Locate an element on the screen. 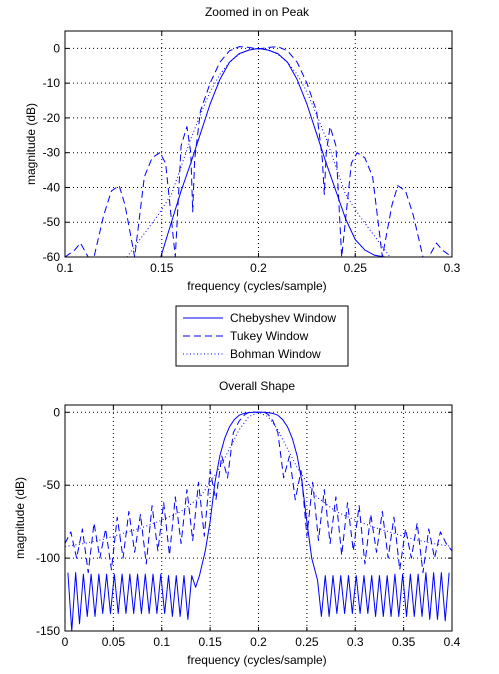 Image resolution: width=499 pixels, height=674 pixels. overall-y-tick-label: -100 is located at coordinates (48, 558).